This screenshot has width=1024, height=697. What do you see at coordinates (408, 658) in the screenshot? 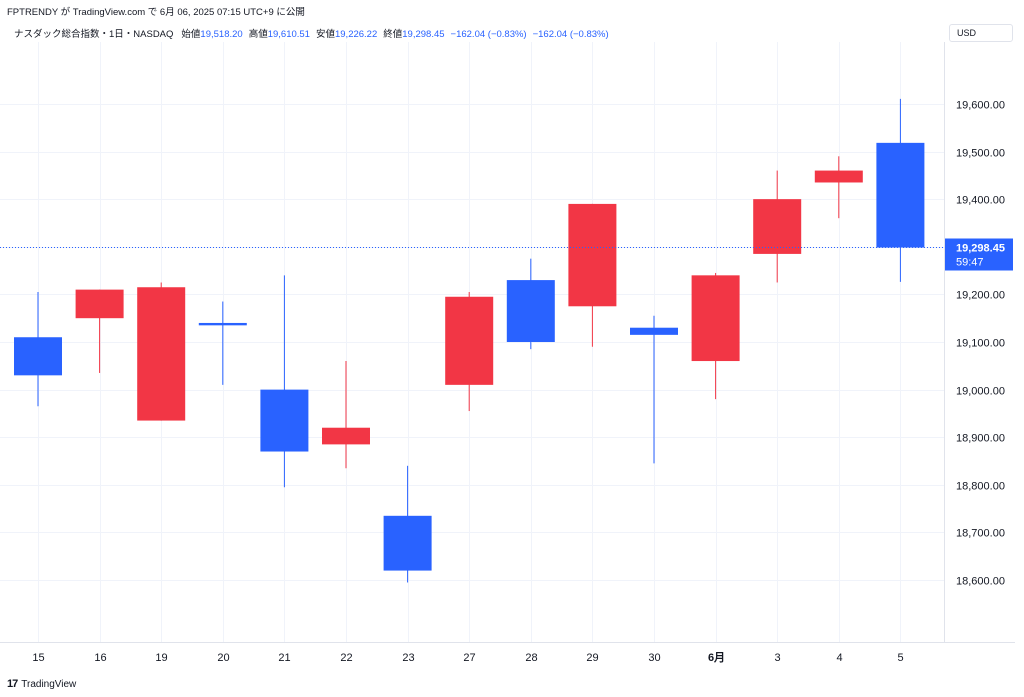
I see `time-tick-label: 23` at bounding box center [408, 658].